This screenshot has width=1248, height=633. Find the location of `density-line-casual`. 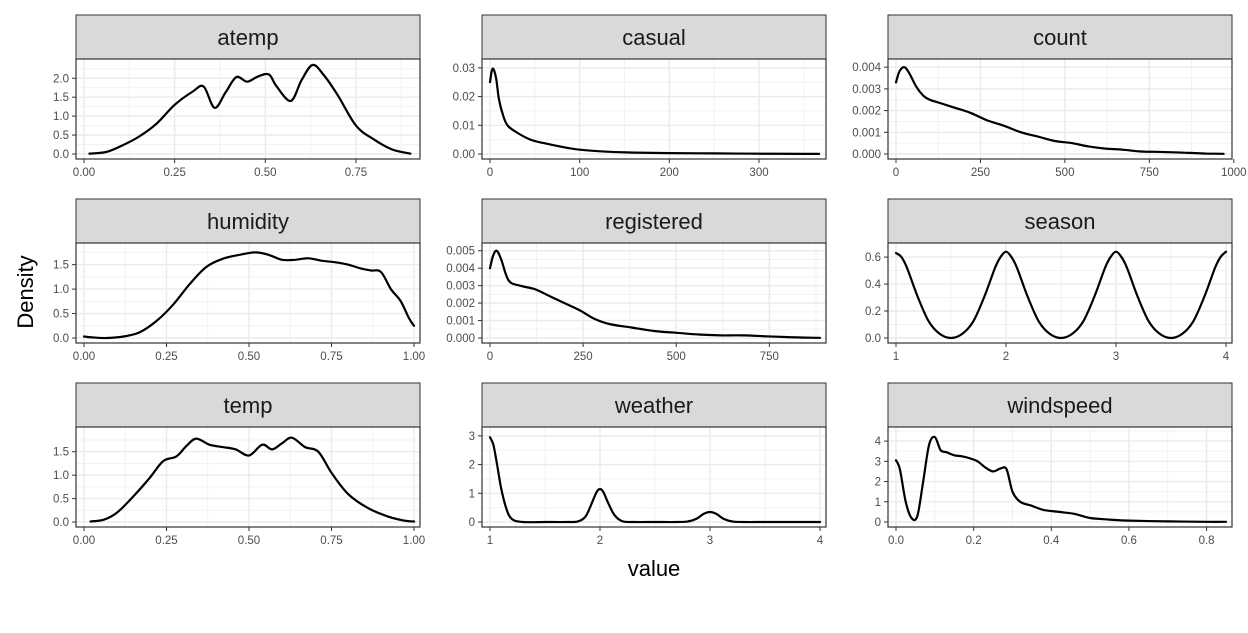

density-line-casual is located at coordinates (654, 111).